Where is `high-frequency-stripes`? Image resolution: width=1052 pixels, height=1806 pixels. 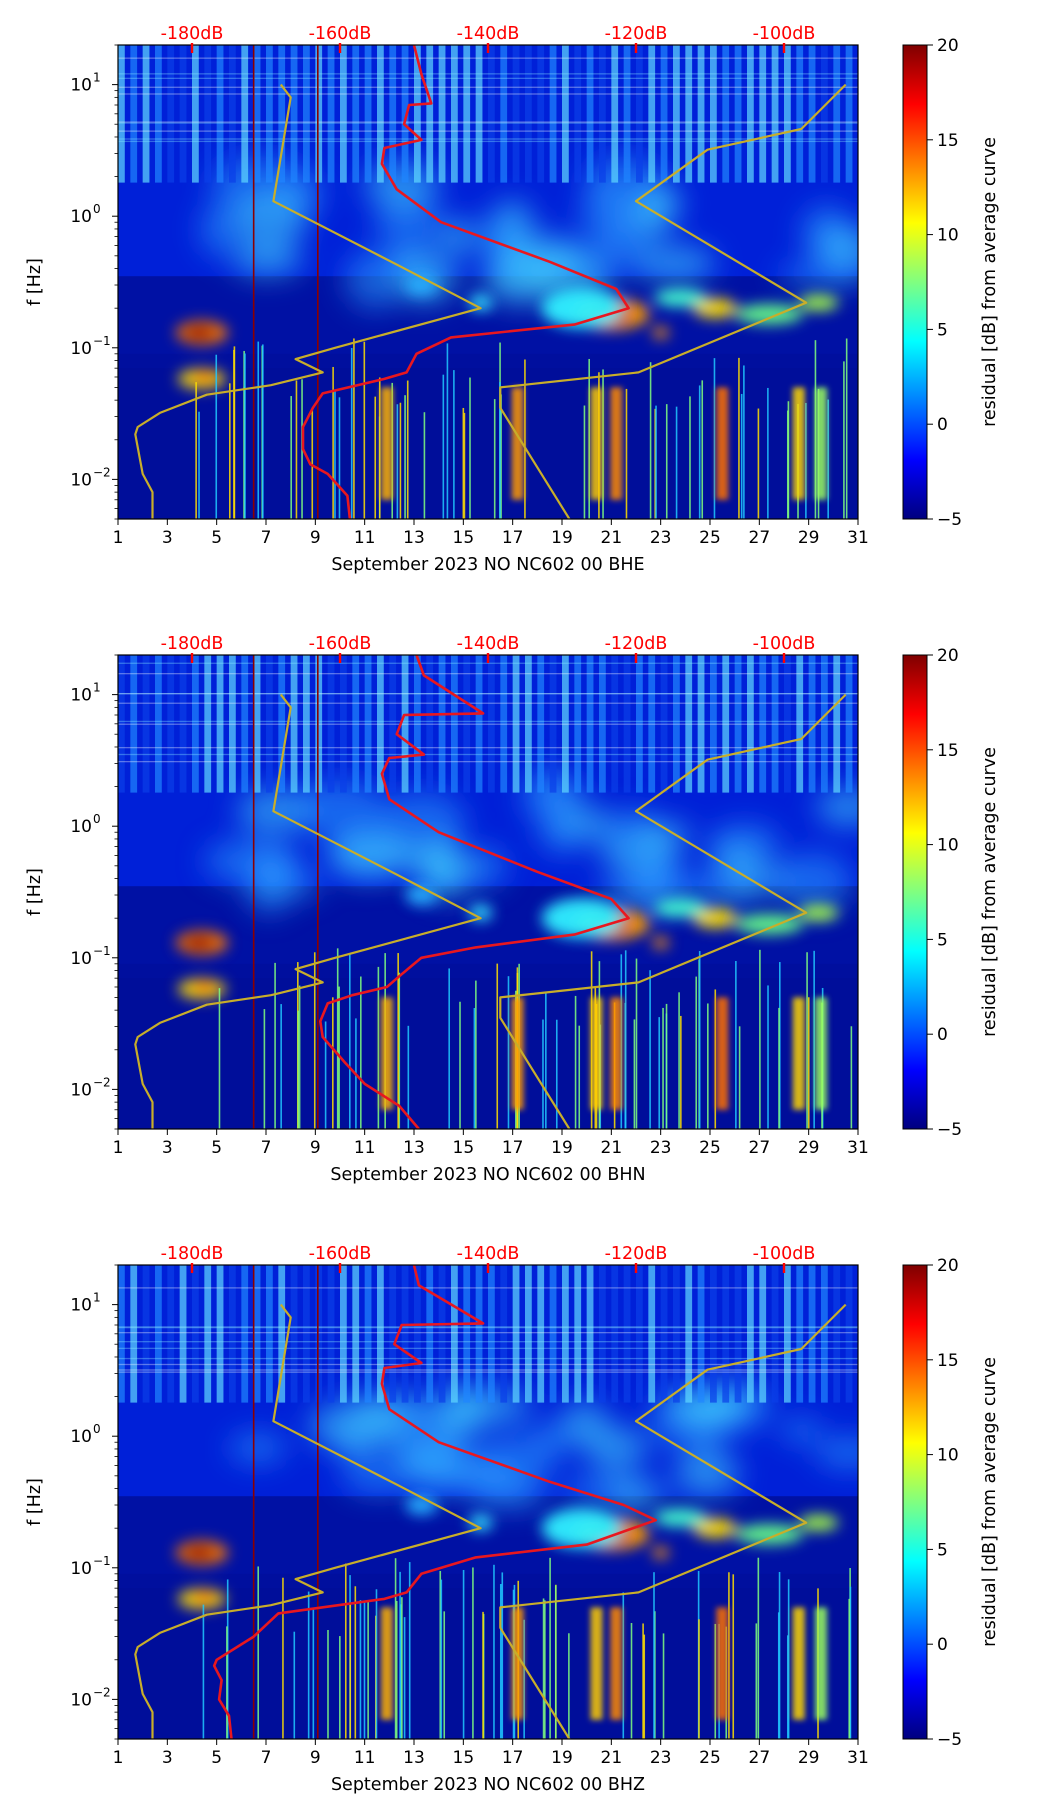 high-frequency-stripes is located at coordinates (488, 724).